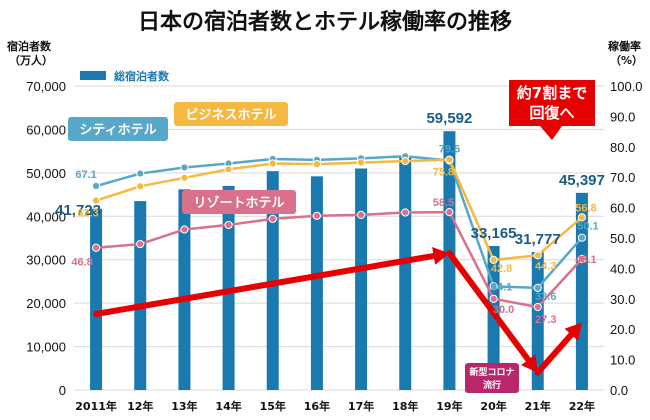 The image size is (650, 420). Describe the element at coordinates (622, 116) in the screenshot. I see `right-tick-label: 90.0` at that location.